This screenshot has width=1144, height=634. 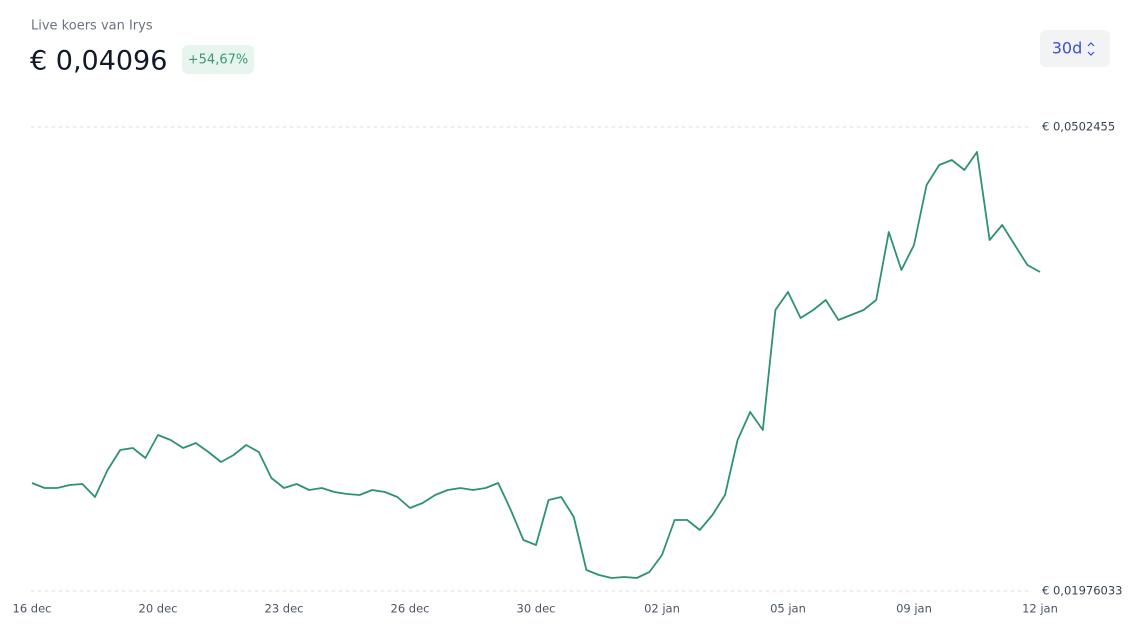 I want to click on x-tick-label: 23 dec, so click(x=284, y=609).